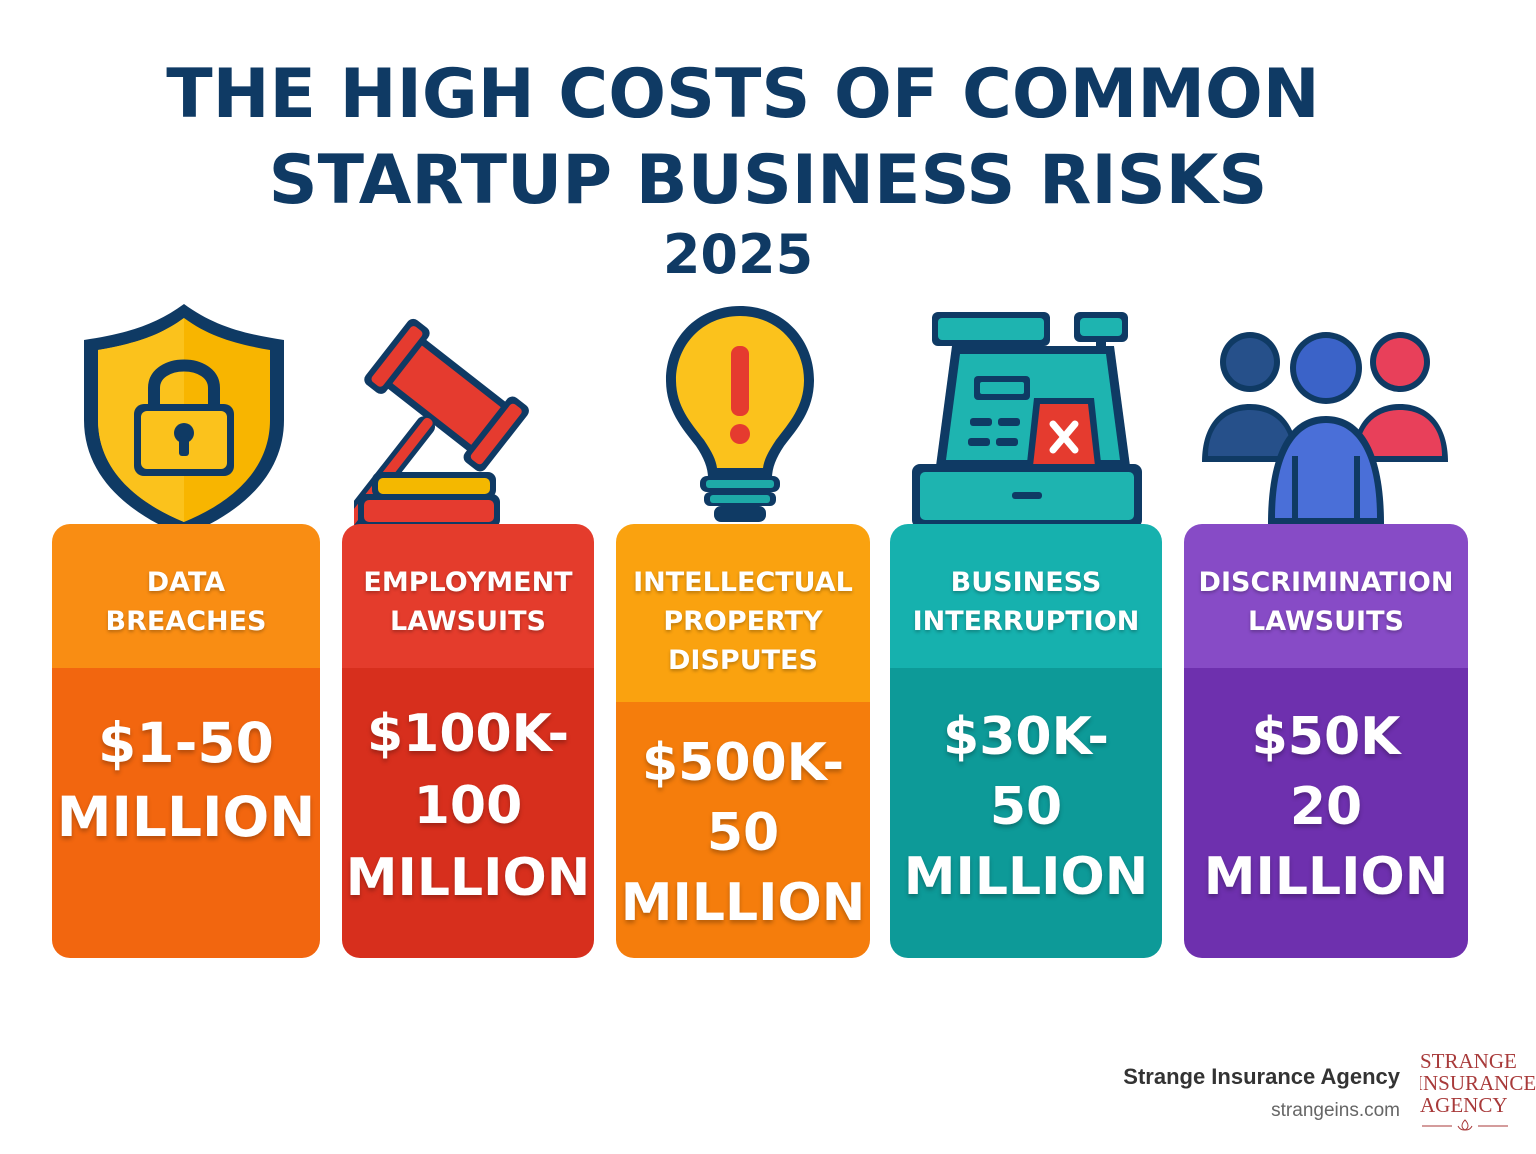 Image resolution: width=1536 pixels, height=1154 pixels. Describe the element at coordinates (1478, 1083) in the screenshot. I see `logo-line-2: INSURANCE` at that location.